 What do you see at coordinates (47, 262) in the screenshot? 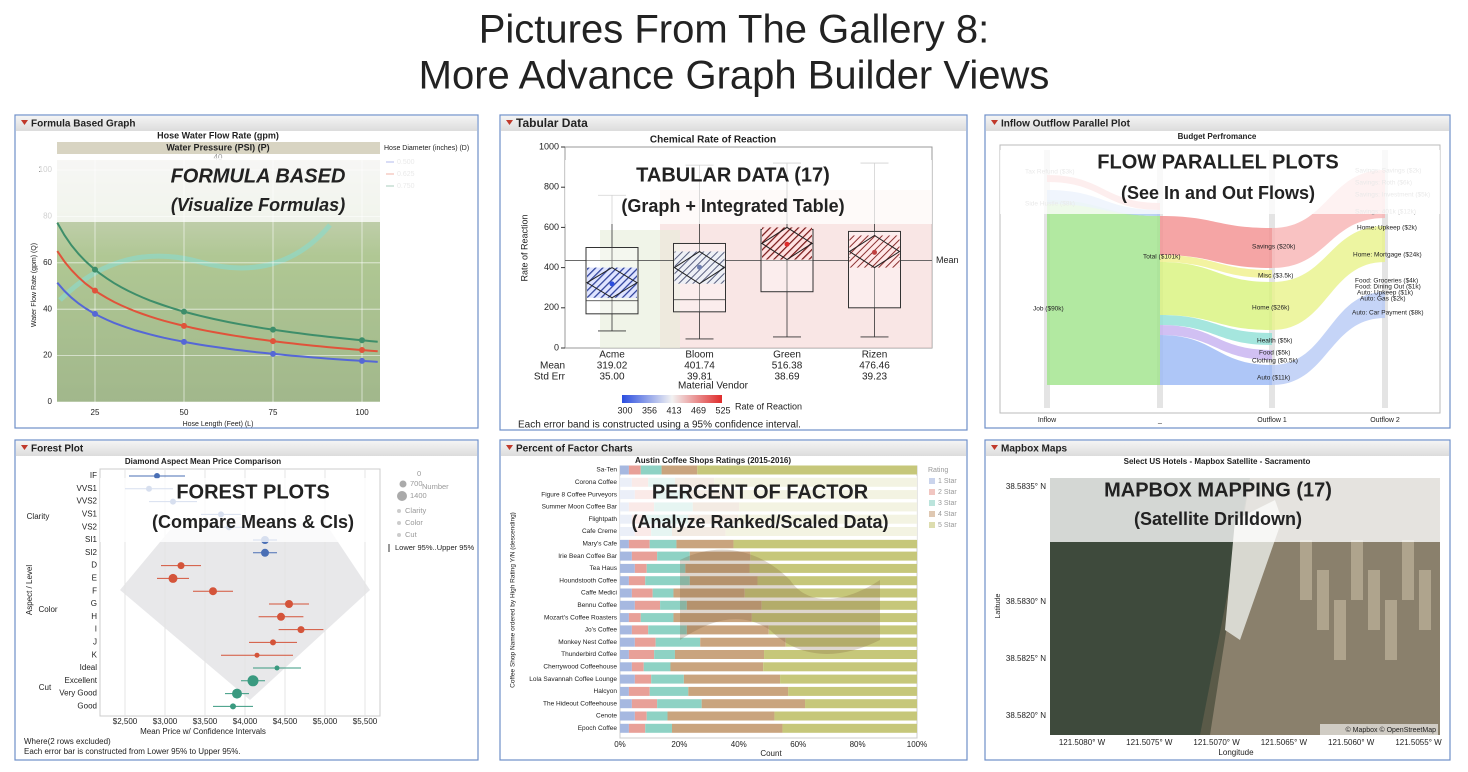
I see `y-tick-label: 60` at bounding box center [47, 262].